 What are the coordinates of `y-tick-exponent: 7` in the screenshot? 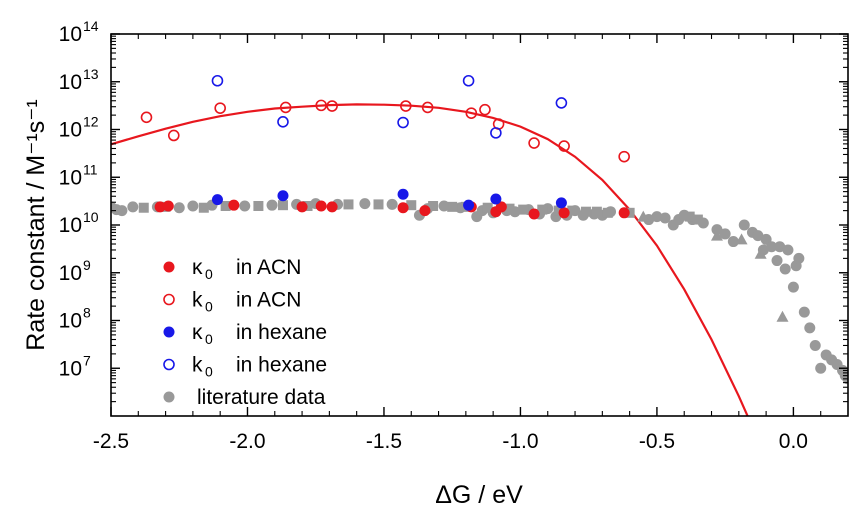 It's located at (87, 360).